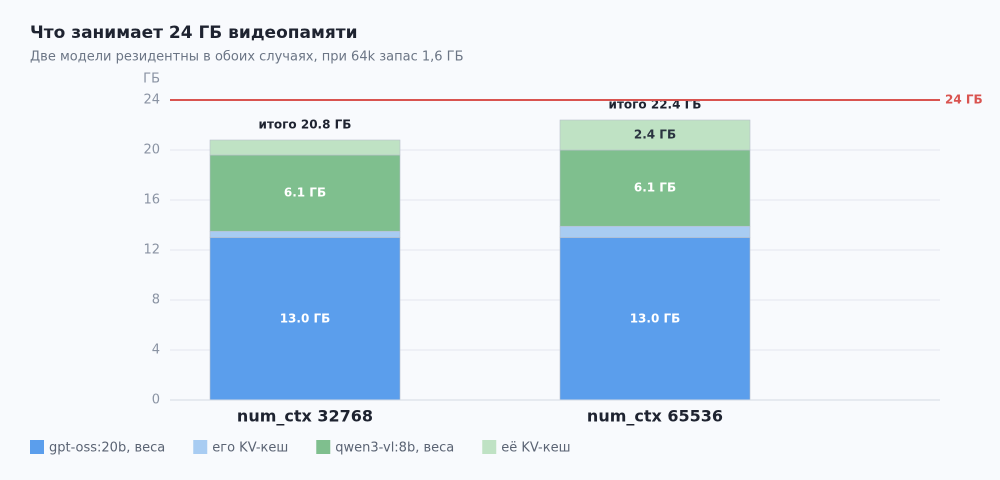 This screenshot has height=480, width=1000. What do you see at coordinates (655, 416) in the screenshot?
I see `x-tick-label: num_ctx 65536` at bounding box center [655, 416].